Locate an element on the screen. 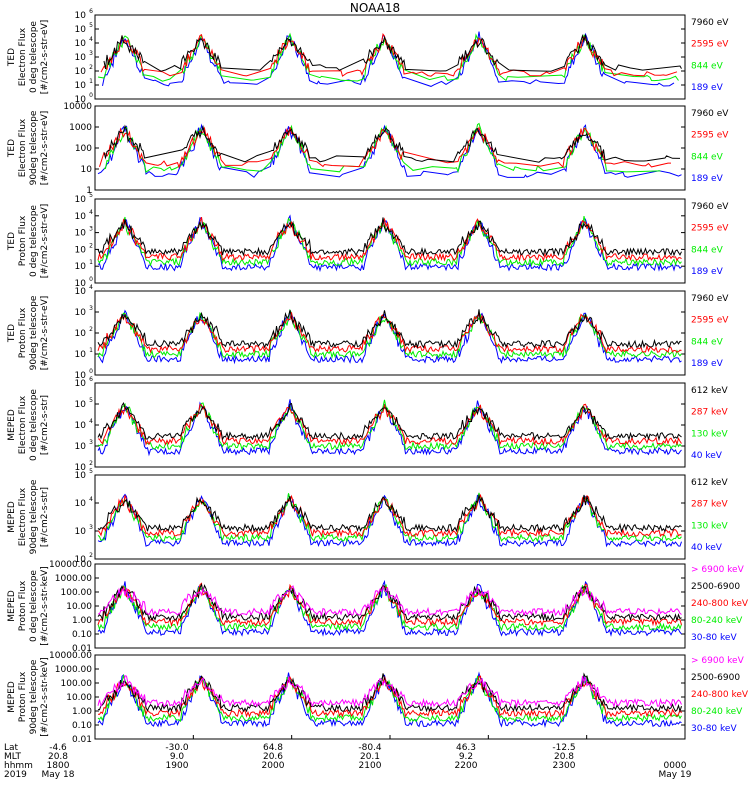 This screenshot has width=750, height=800. legend-item: 189 eV is located at coordinates (707, 272).